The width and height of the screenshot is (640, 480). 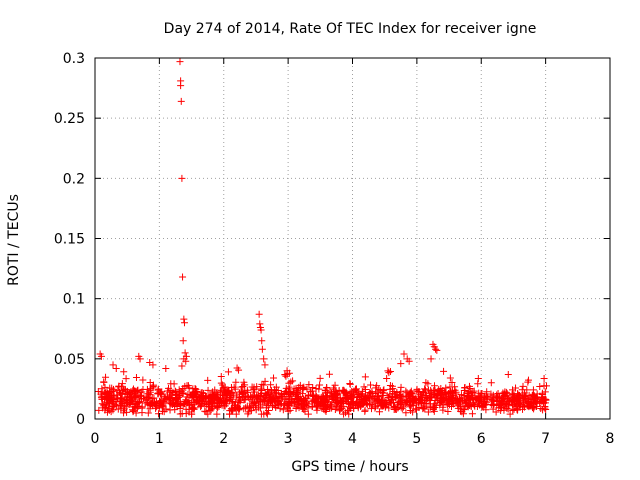 I want to click on x-tick-label: 0, so click(x=95, y=439).